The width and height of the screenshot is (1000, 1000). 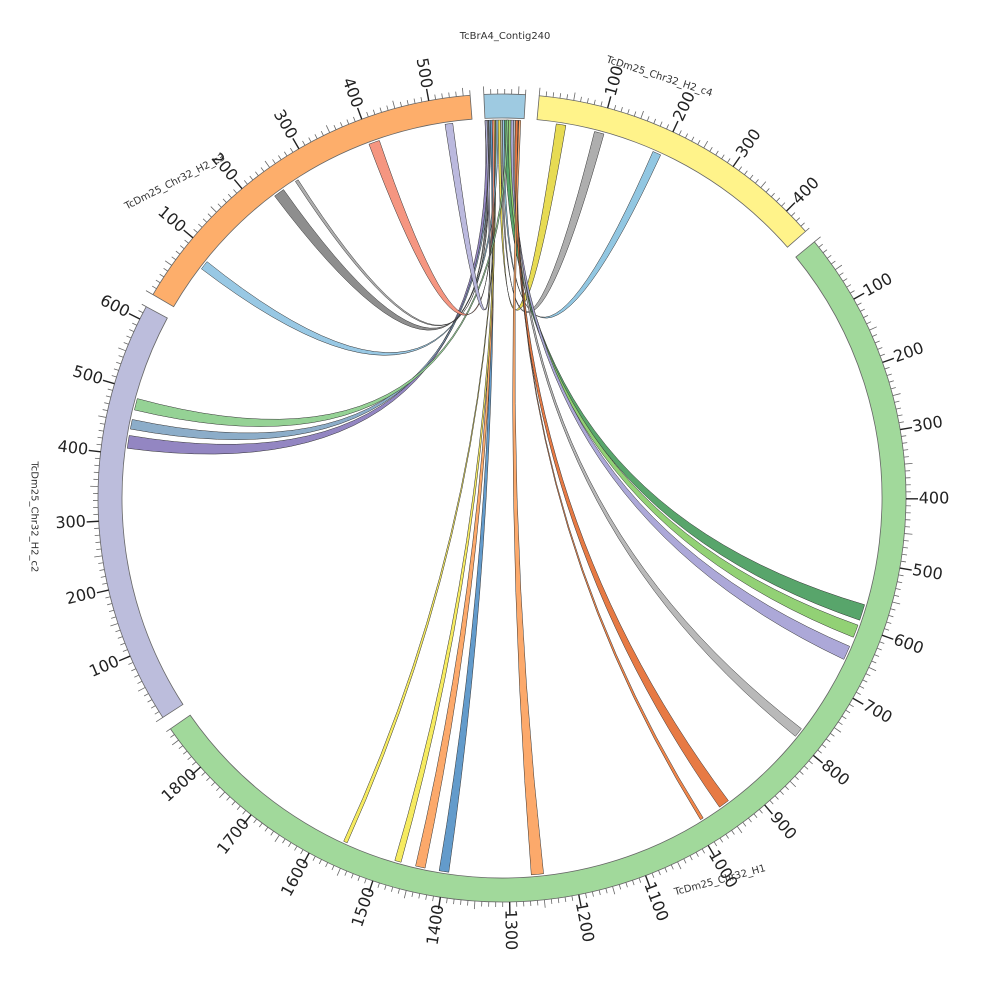 I want to click on tick-label: 400, so click(x=353, y=92).